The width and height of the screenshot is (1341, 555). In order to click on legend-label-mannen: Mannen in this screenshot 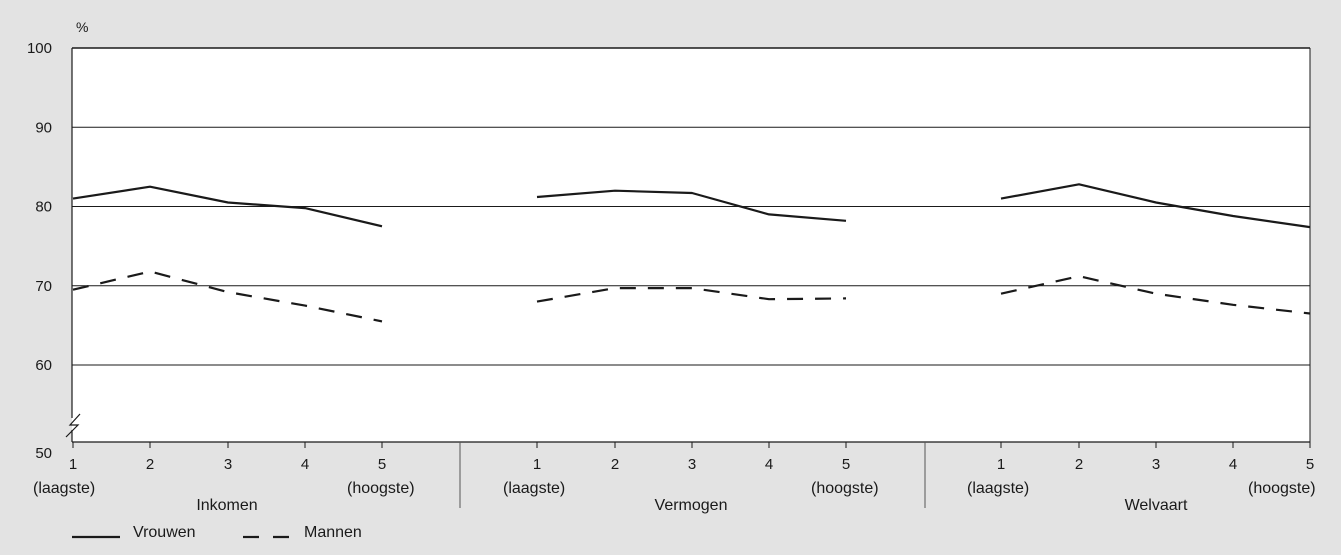, I will do `click(333, 532)`.